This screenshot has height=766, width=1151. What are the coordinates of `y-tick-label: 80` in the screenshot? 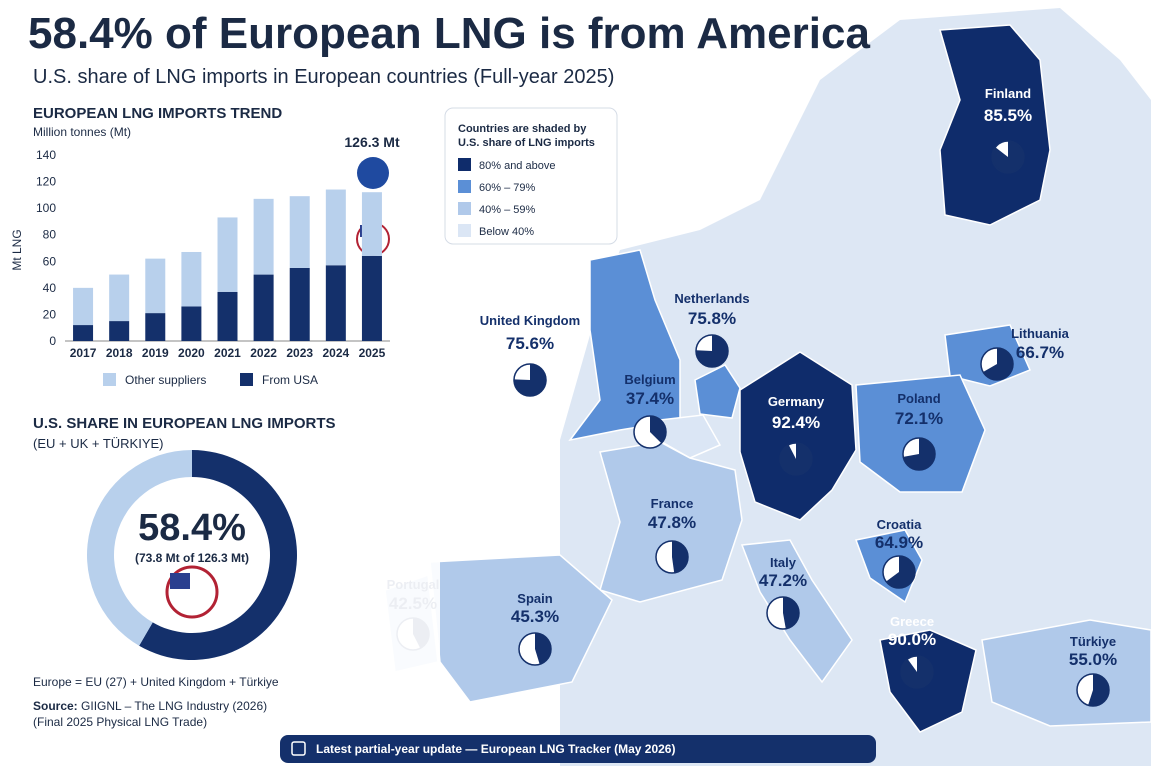 It's located at (50, 235).